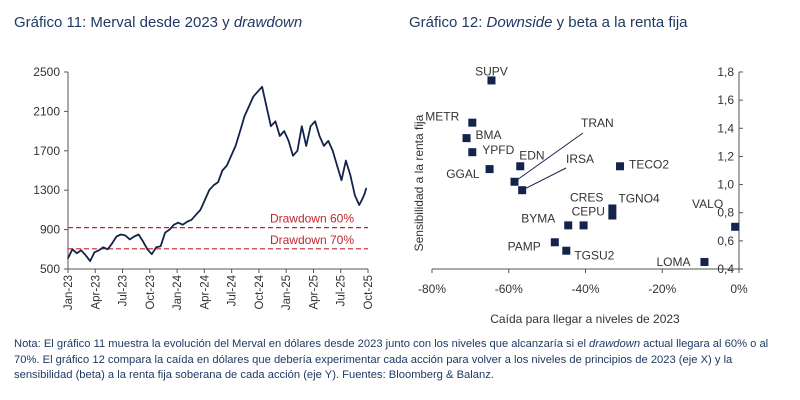 The image size is (800, 400). I want to click on chart2-y-tick-label: 0,4, so click(725, 269).